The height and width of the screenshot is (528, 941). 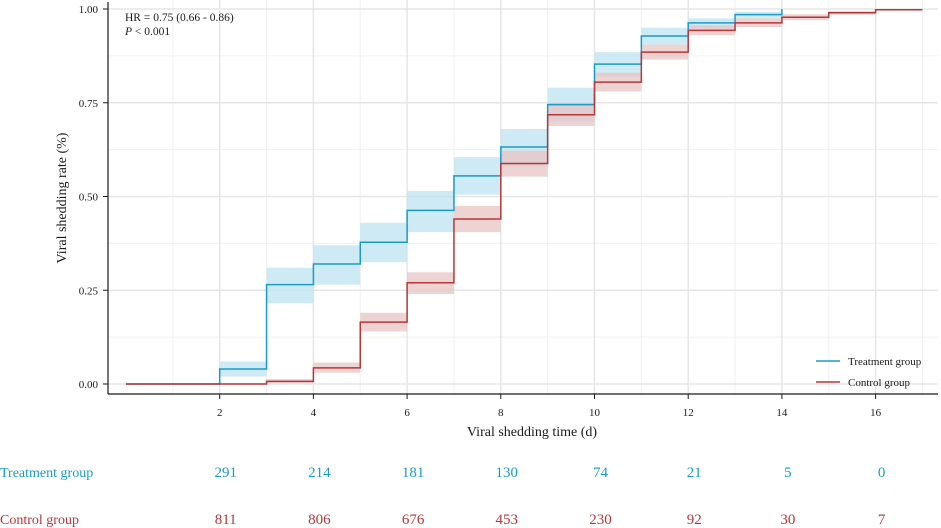 What do you see at coordinates (507, 520) in the screenshot?
I see `risk-value-control: 453` at bounding box center [507, 520].